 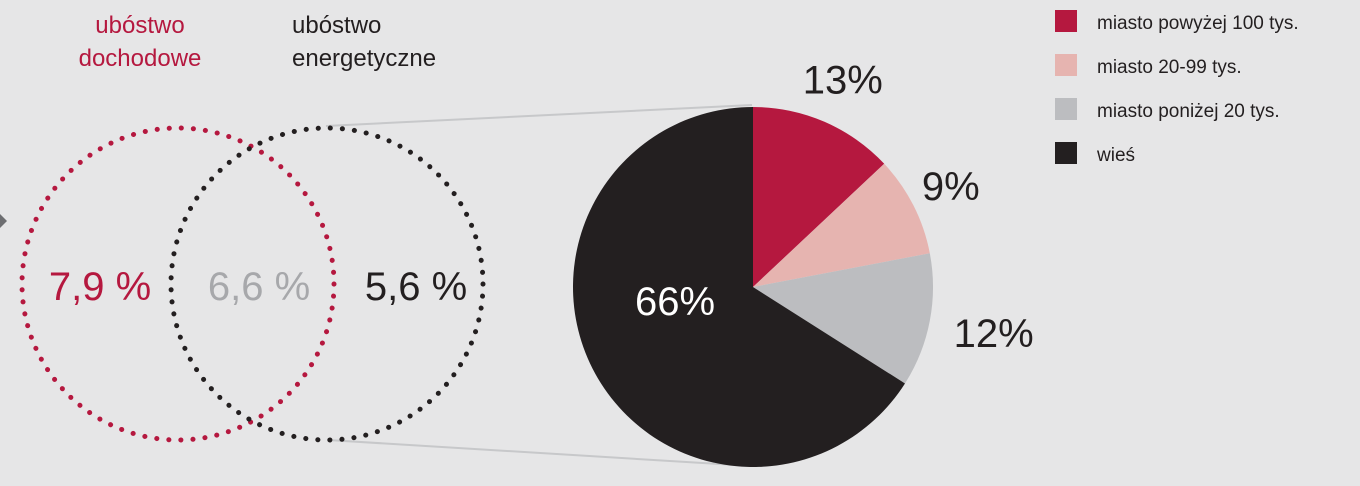 What do you see at coordinates (139, 25) in the screenshot?
I see `venn-left-title-line1: ubóstwo` at bounding box center [139, 25].